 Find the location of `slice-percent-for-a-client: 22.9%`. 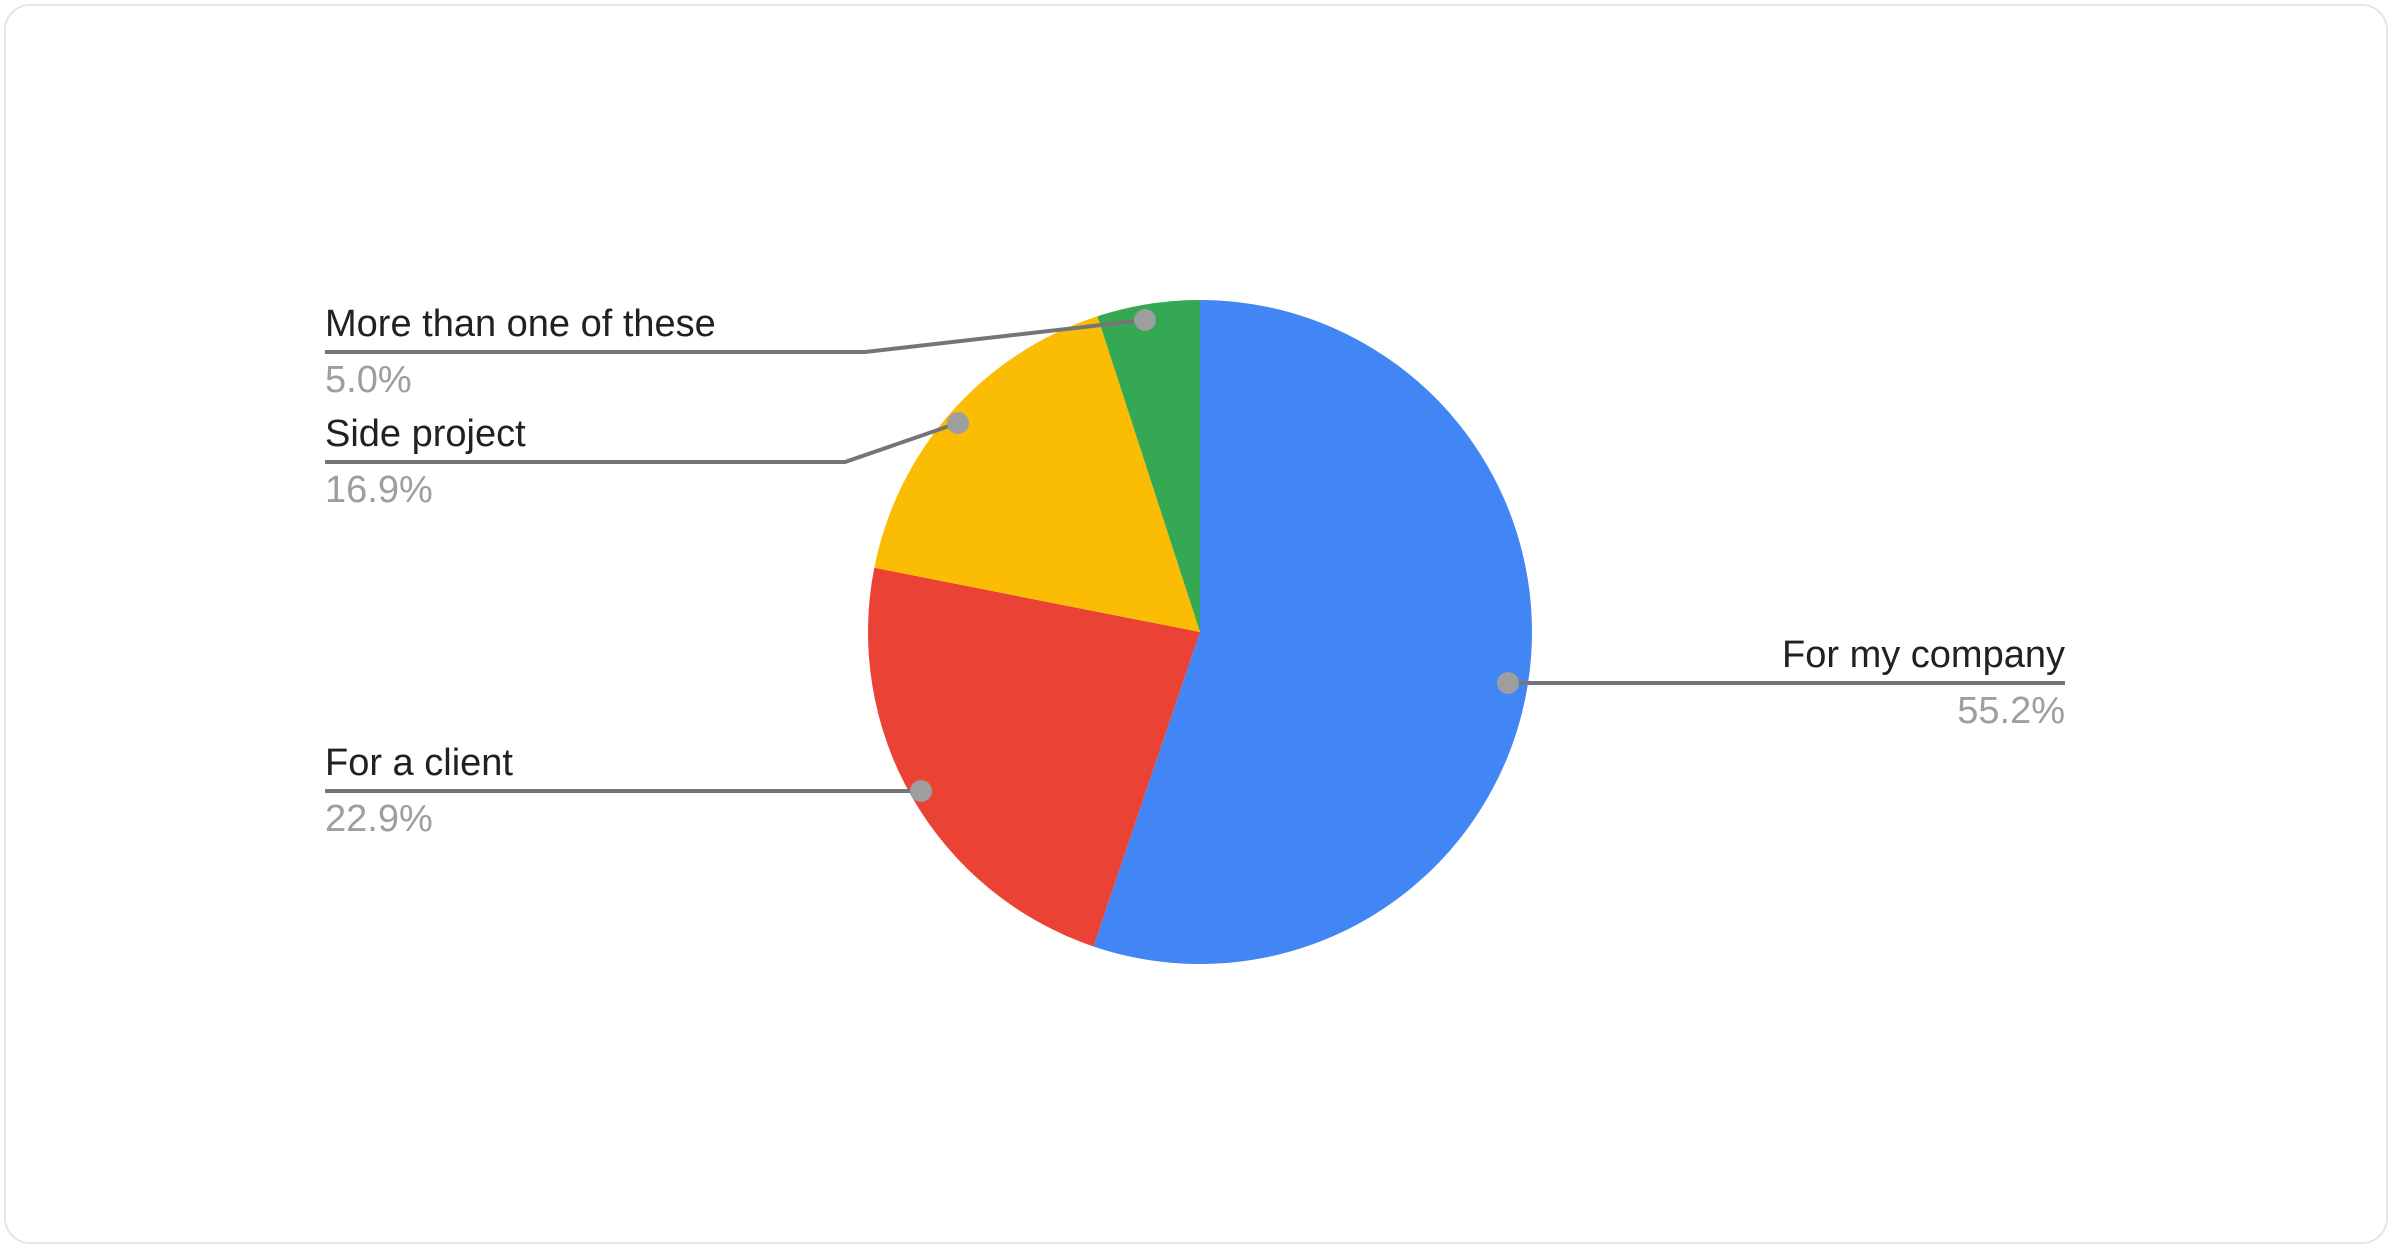

slice-percent-for-a-client: 22.9% is located at coordinates (379, 819).